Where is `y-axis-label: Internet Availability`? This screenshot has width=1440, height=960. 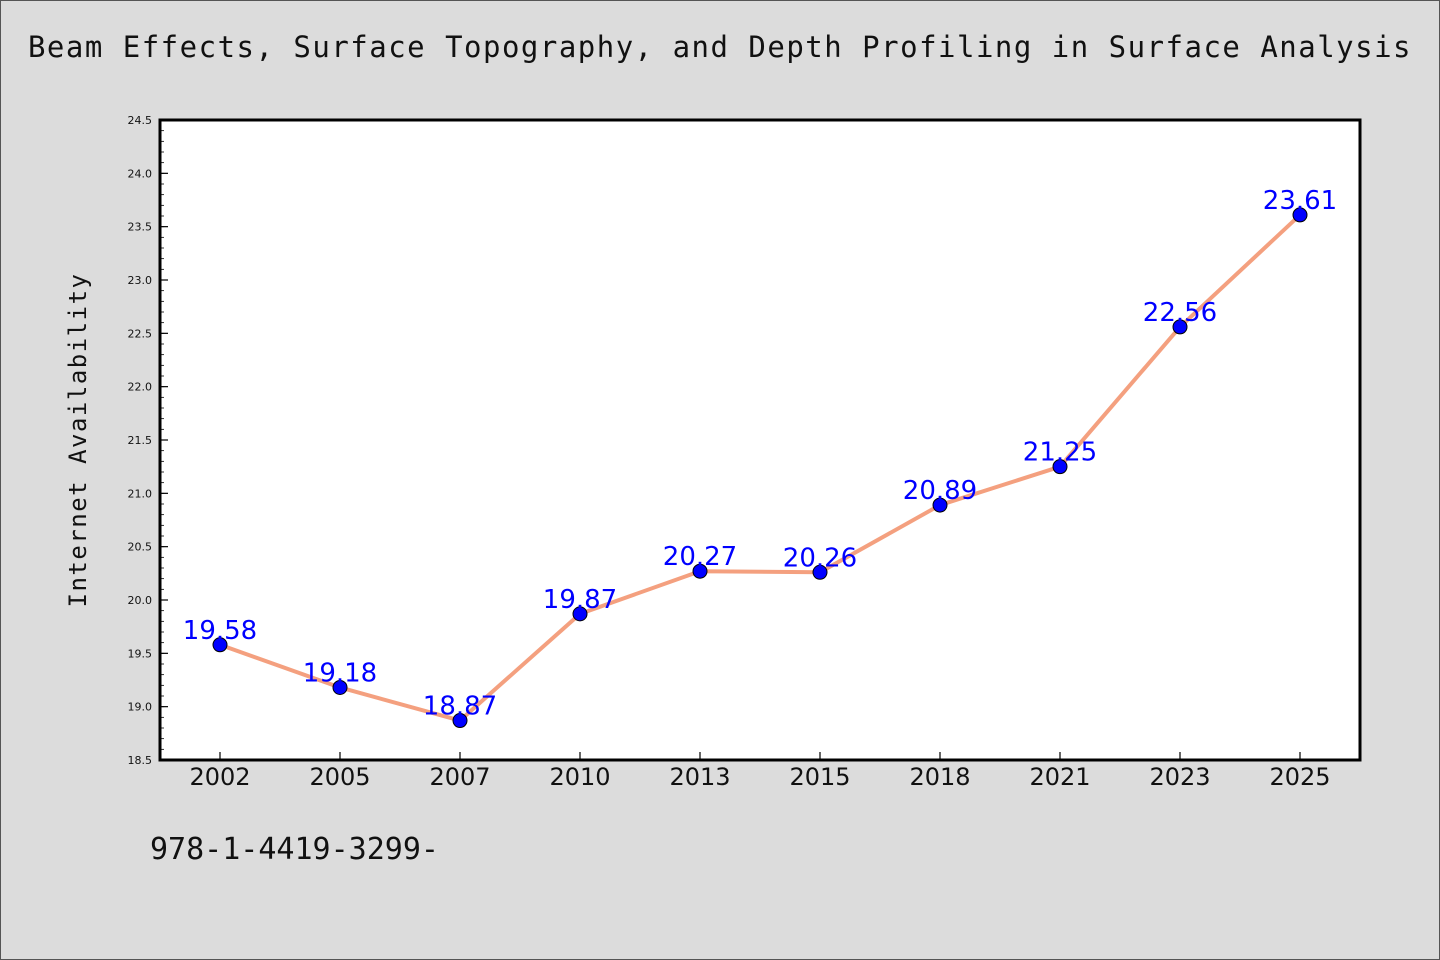 y-axis-label: Internet Availability is located at coordinates (78, 440).